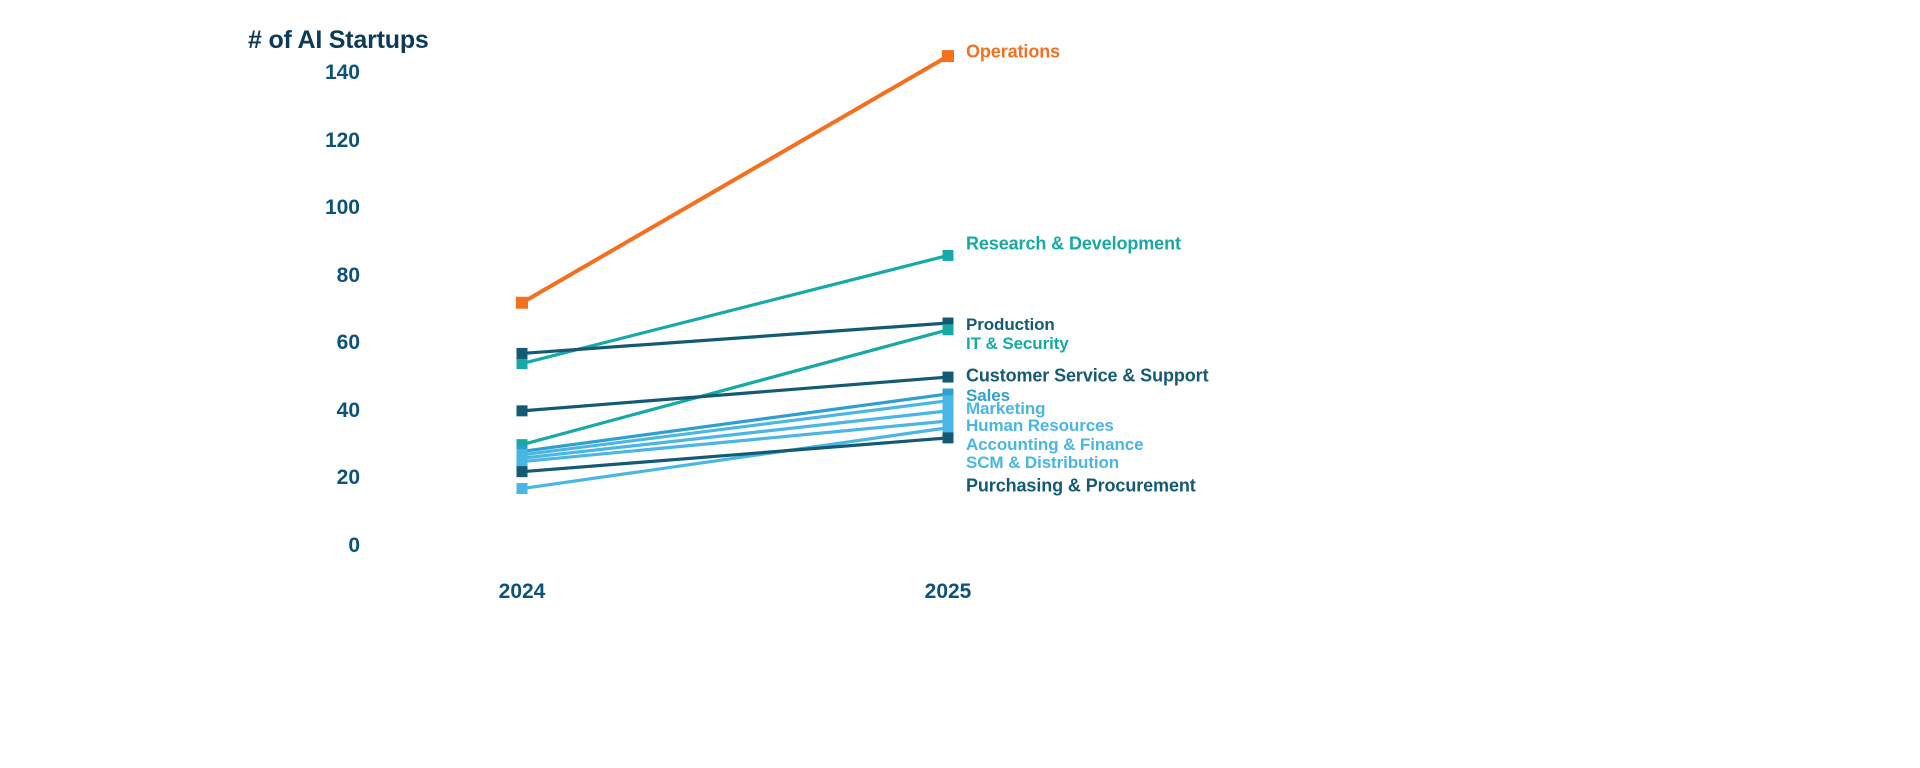 The width and height of the screenshot is (1920, 768). I want to click on x-axis-tick: 2024, so click(522, 591).